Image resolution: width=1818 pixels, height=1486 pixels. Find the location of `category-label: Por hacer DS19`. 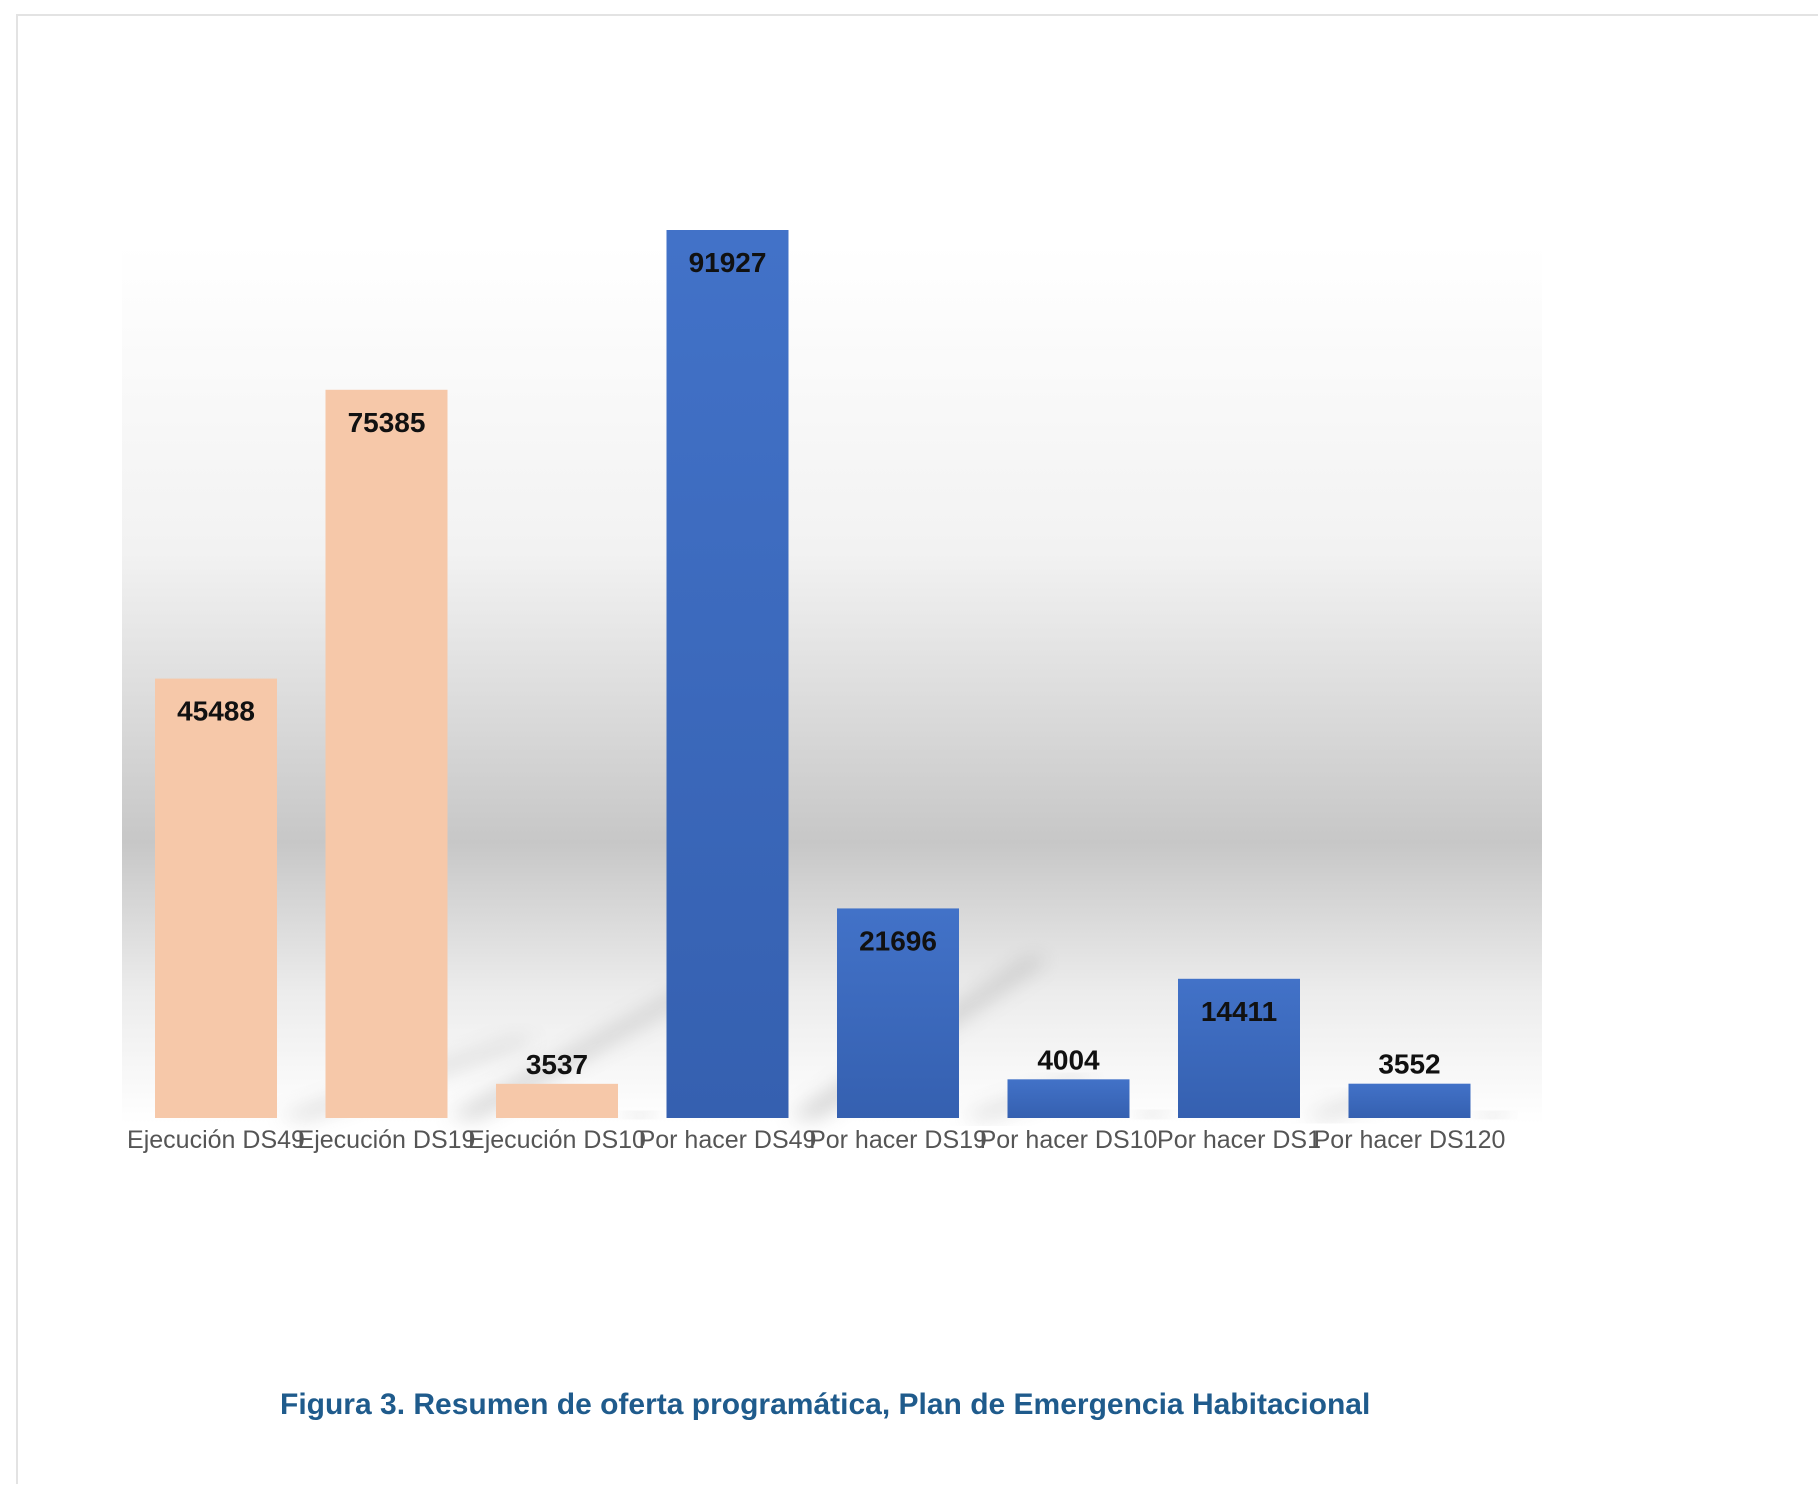

category-label: Por hacer DS19 is located at coordinates (898, 1140).